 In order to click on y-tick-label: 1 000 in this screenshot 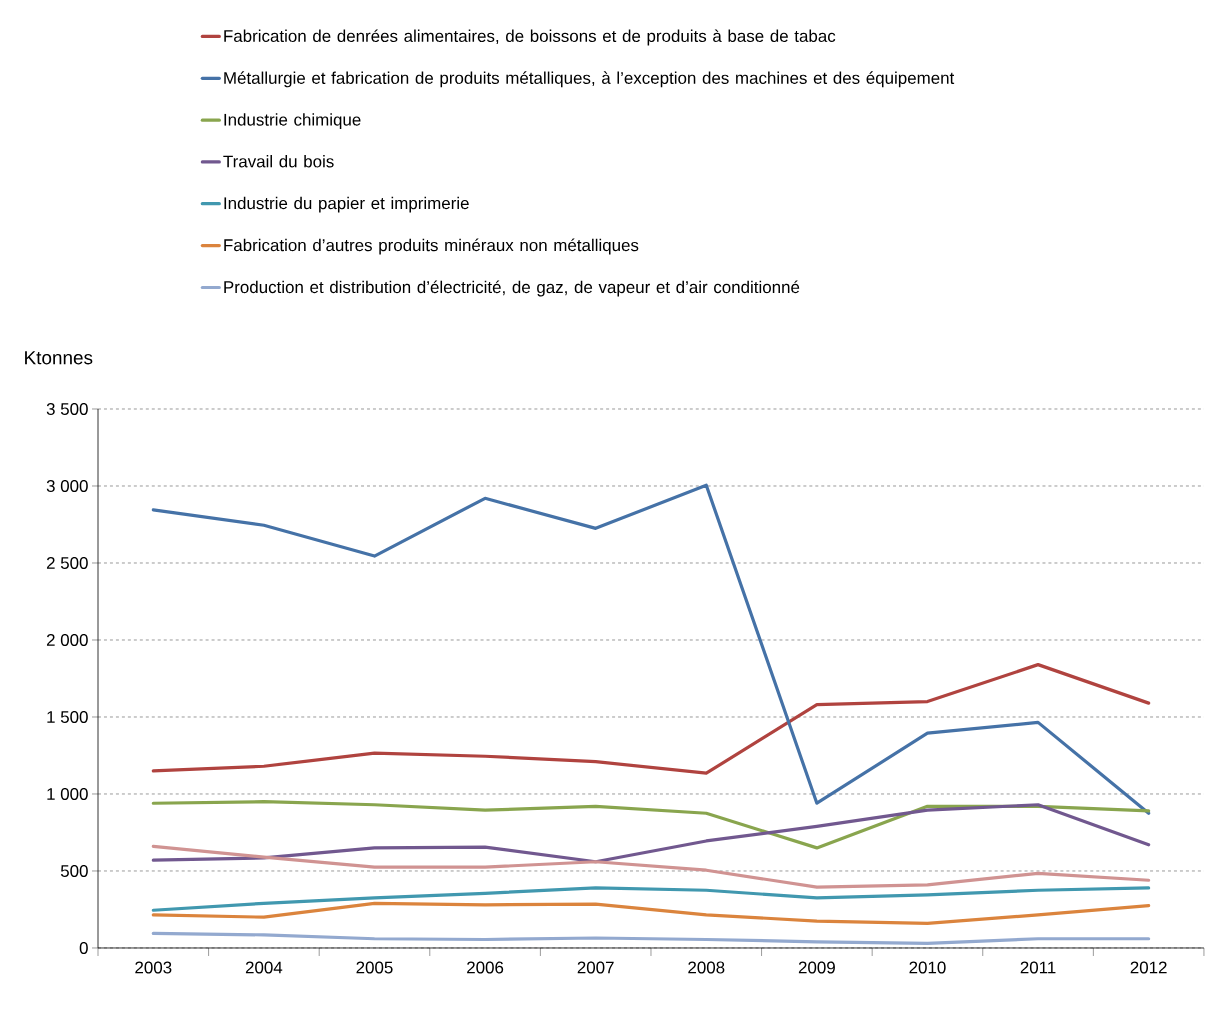, I will do `click(67, 793)`.